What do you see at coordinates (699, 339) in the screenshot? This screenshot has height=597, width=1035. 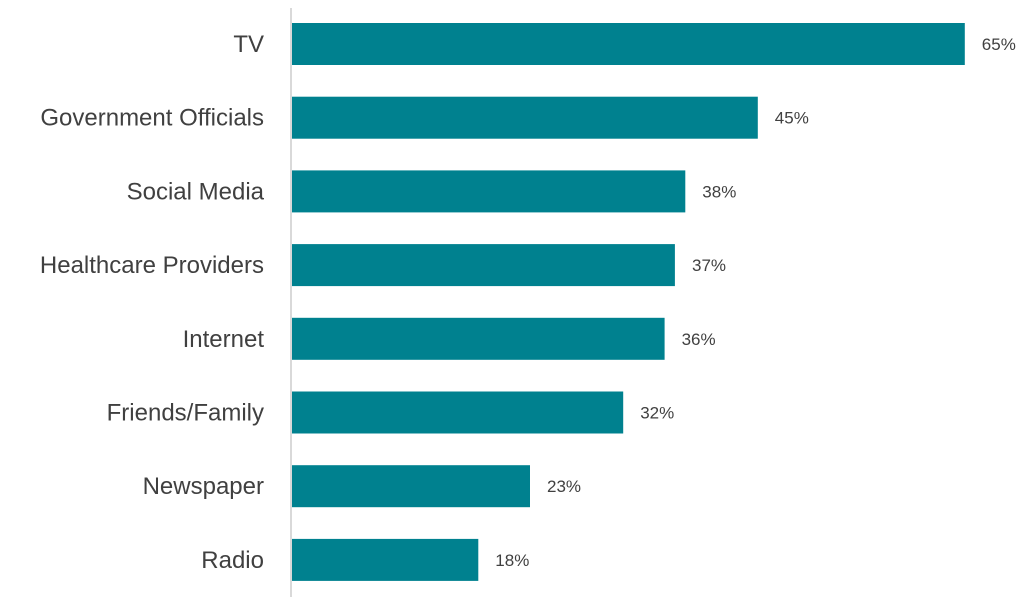 I see `value-label: 36%` at bounding box center [699, 339].